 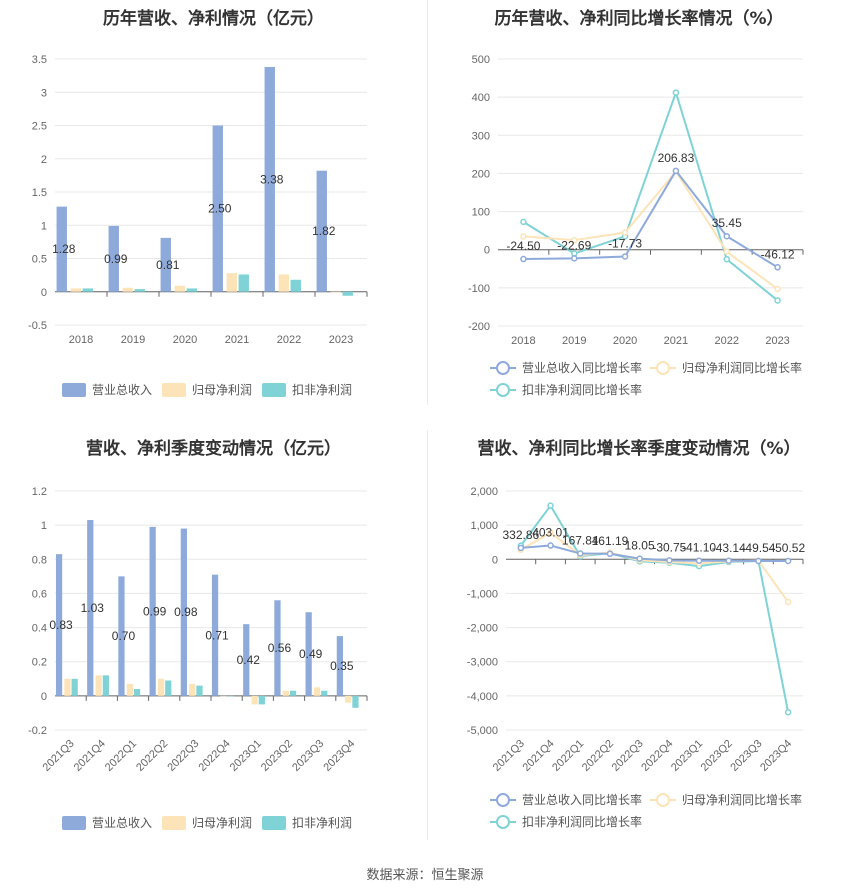 What do you see at coordinates (213, 19) in the screenshot?
I see `chart-title: 历年营收、净利情况（亿元）` at bounding box center [213, 19].